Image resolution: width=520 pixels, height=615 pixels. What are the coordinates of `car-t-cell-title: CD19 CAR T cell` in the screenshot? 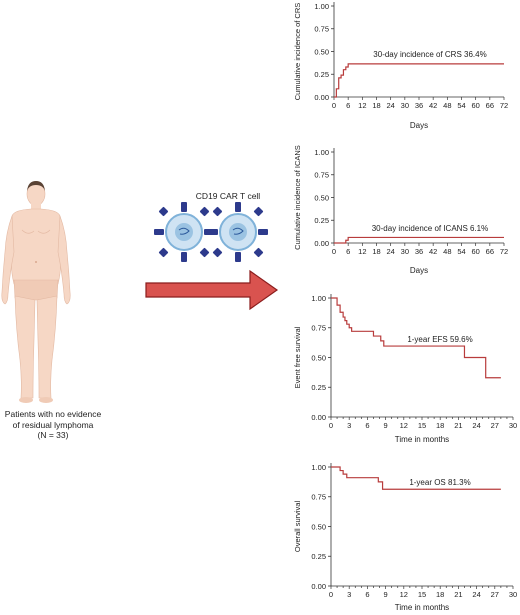 It's located at (228, 196).